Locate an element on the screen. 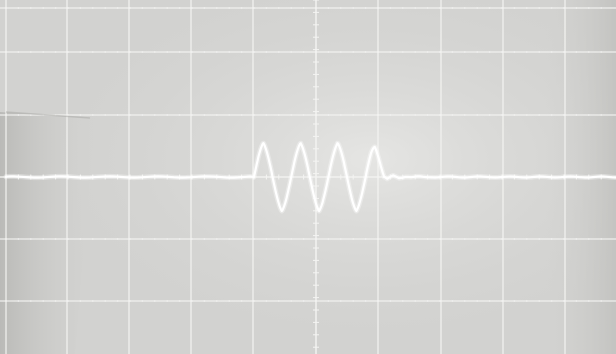 The height and width of the screenshot is (354, 616). shadow-edge is located at coordinates (48, 115).